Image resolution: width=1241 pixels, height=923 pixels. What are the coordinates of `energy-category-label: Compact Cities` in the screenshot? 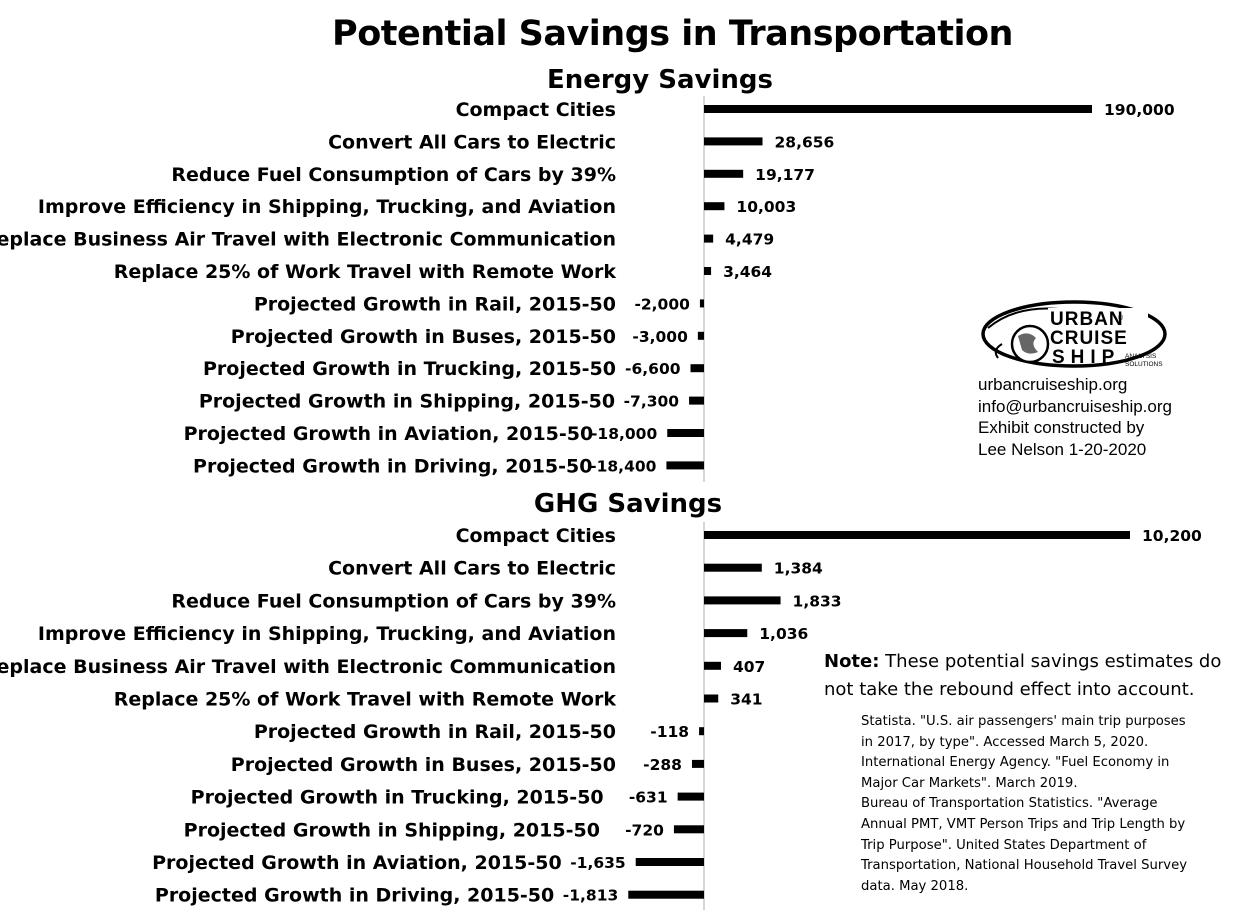 It's located at (536, 110).